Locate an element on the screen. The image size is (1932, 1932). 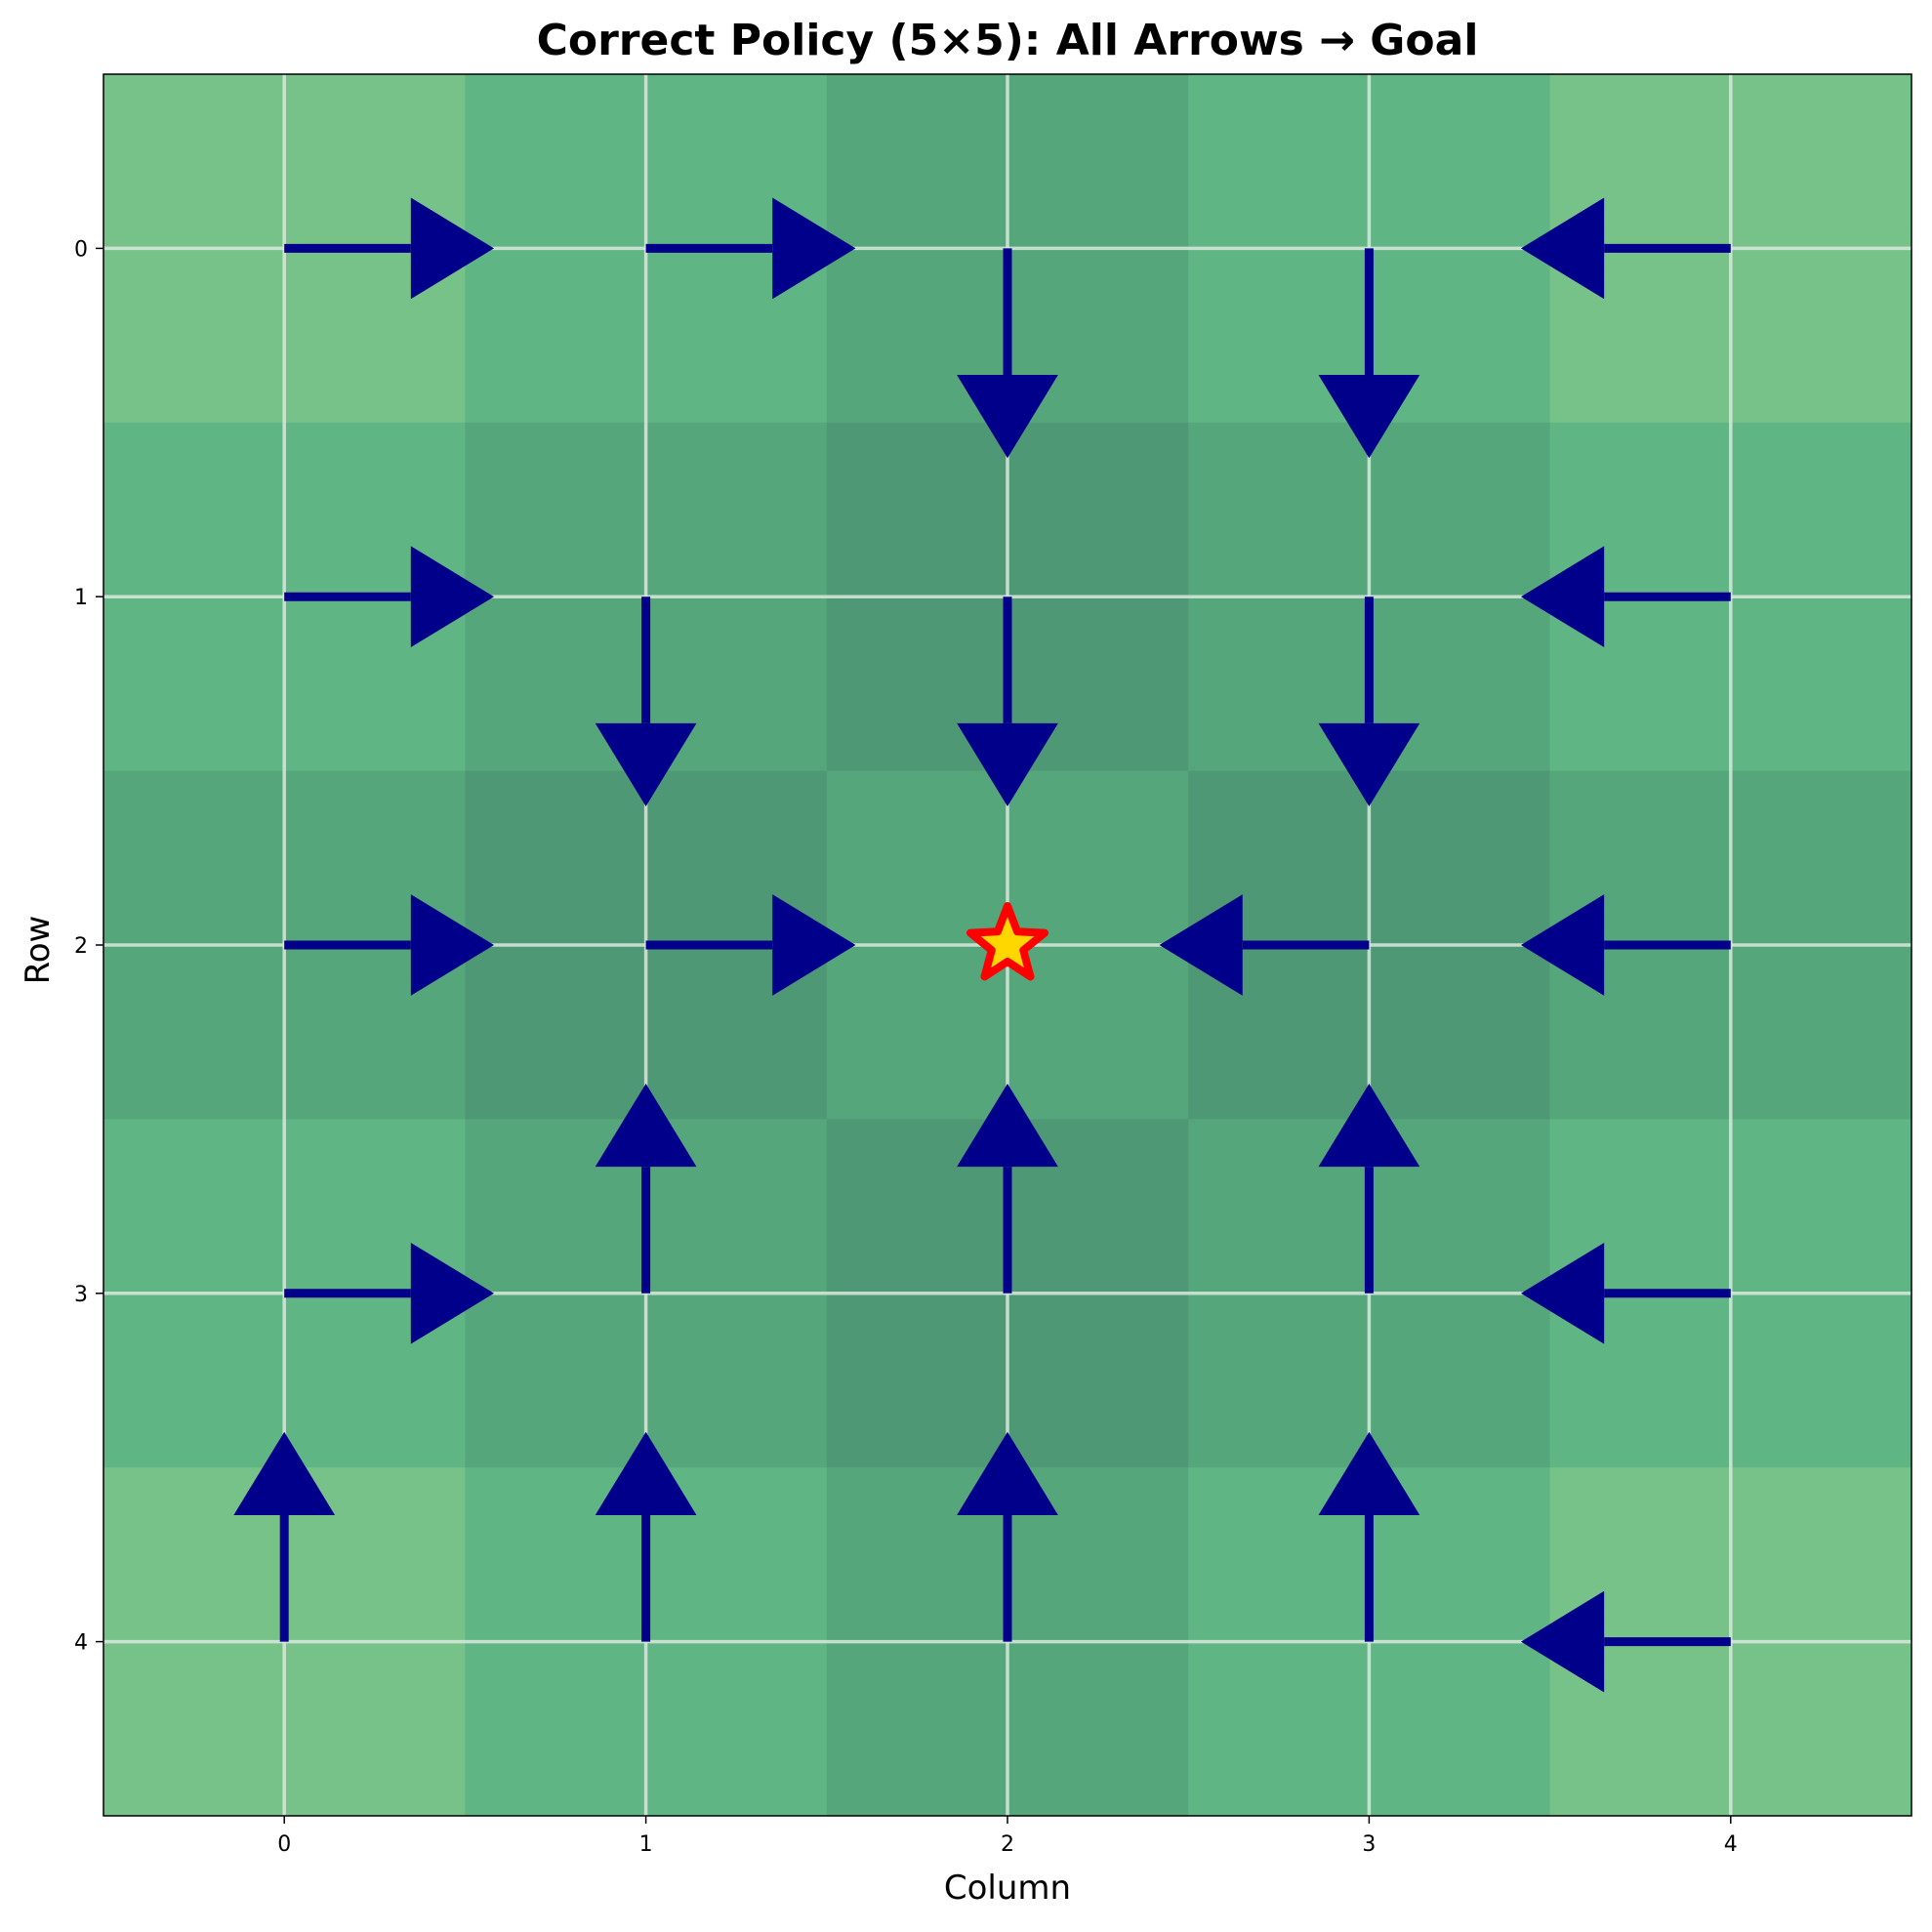
x-axis-ticks: 0 1 2 3 4 is located at coordinates (1007, 1836).